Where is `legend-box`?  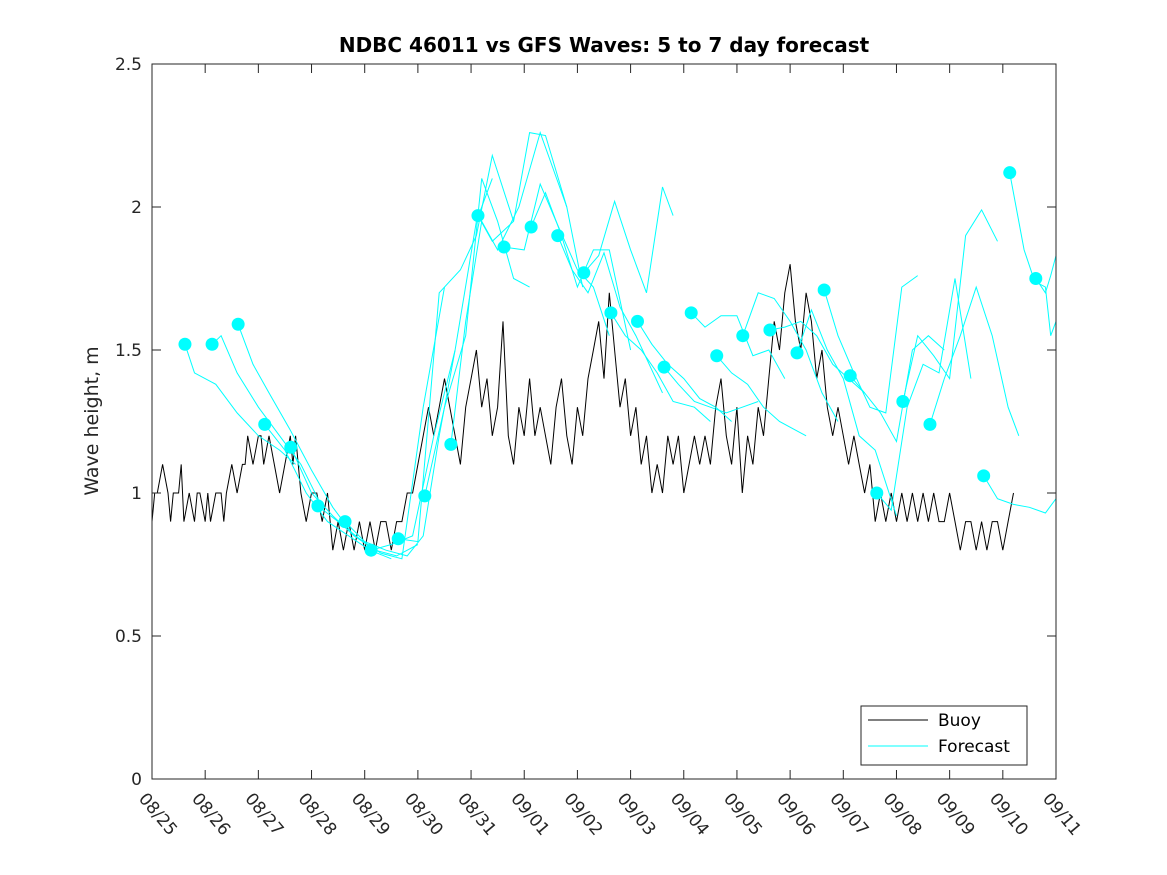
legend-box is located at coordinates (944, 735).